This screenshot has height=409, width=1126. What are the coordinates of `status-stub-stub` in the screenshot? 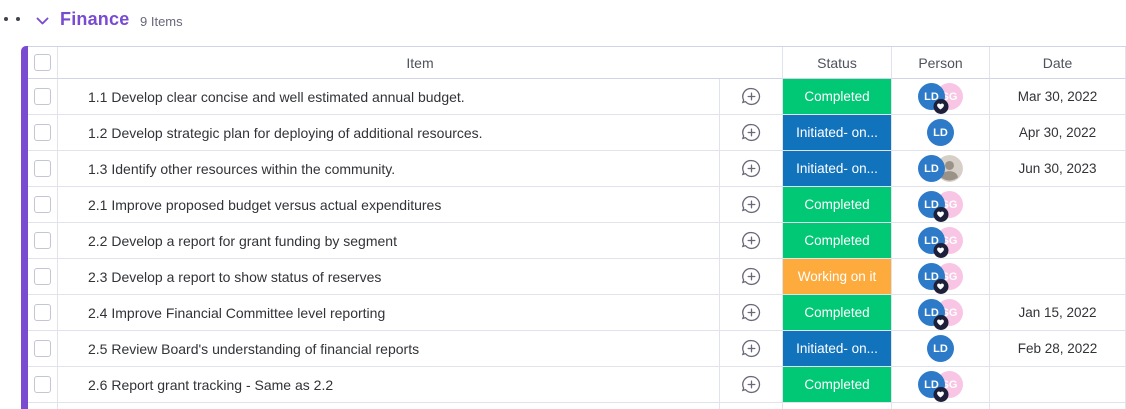 It's located at (837, 406).